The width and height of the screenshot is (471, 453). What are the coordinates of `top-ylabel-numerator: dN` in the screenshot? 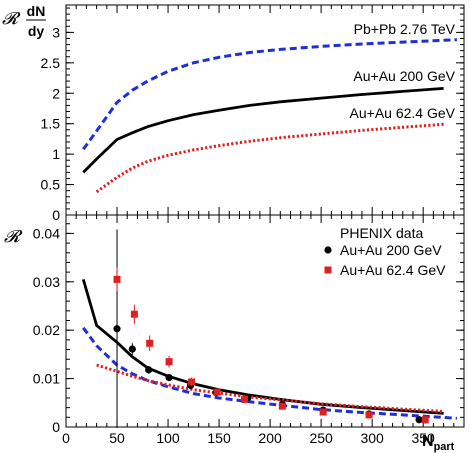 It's located at (36, 11).